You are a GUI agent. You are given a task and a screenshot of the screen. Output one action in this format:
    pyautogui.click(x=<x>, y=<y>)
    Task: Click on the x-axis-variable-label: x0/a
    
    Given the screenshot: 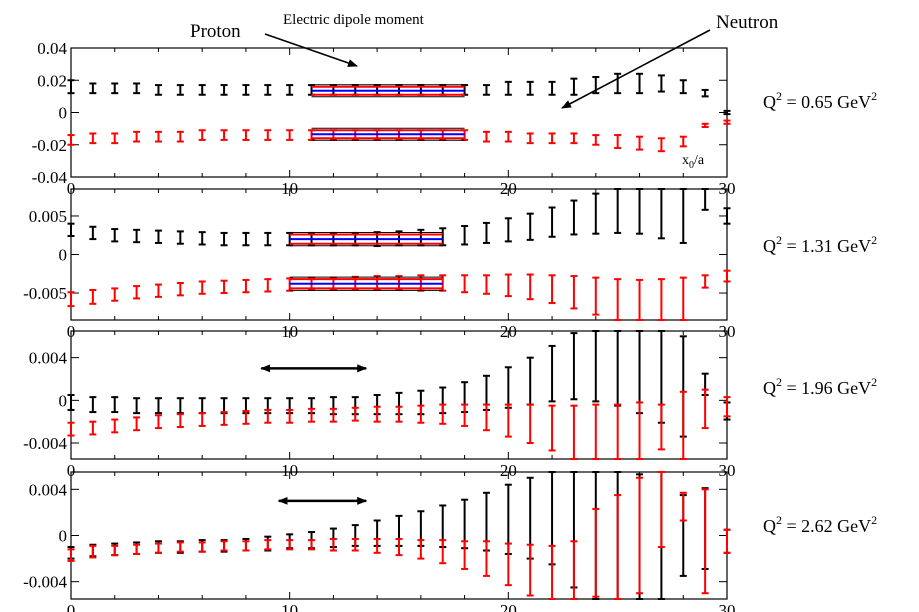 What is the action you would take?
    pyautogui.click(x=693, y=162)
    